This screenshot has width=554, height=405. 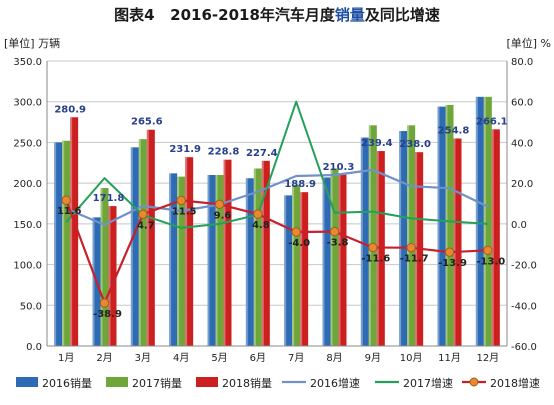 I want to click on bar-value-label: 265.6, so click(x=147, y=122).